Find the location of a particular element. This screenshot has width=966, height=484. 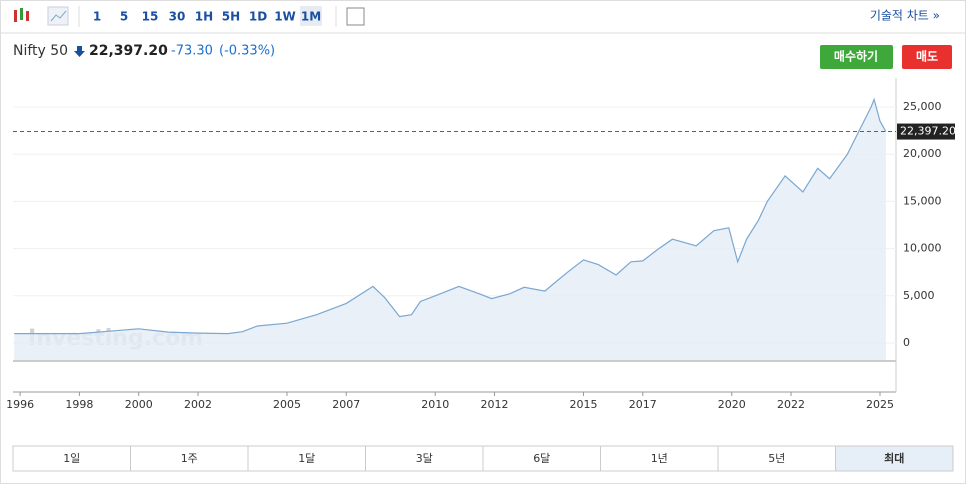

change-pct: (-0.33%) is located at coordinates (247, 51).